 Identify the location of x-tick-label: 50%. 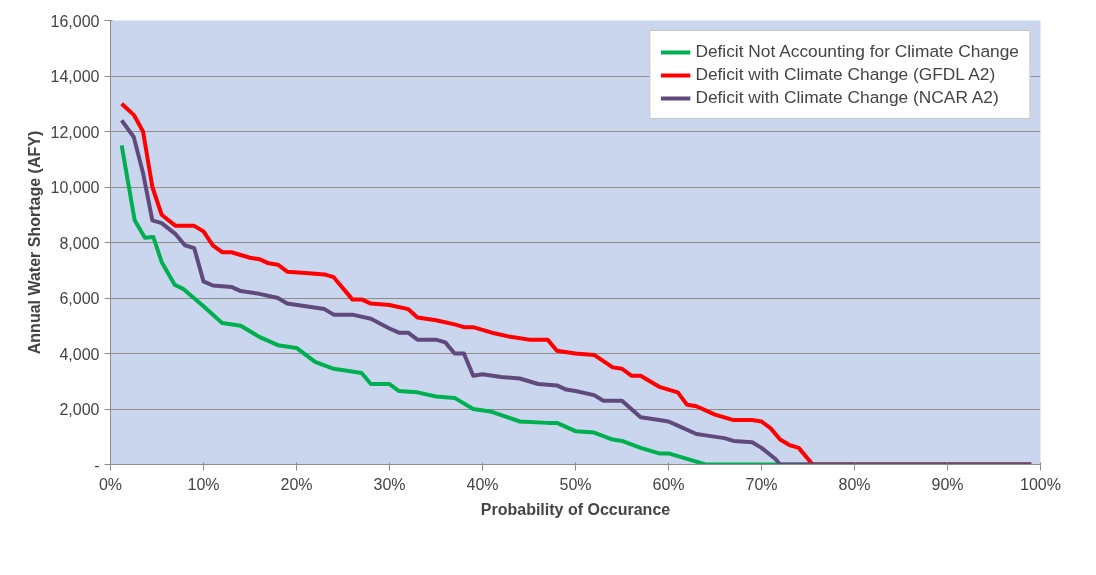
(575, 484).